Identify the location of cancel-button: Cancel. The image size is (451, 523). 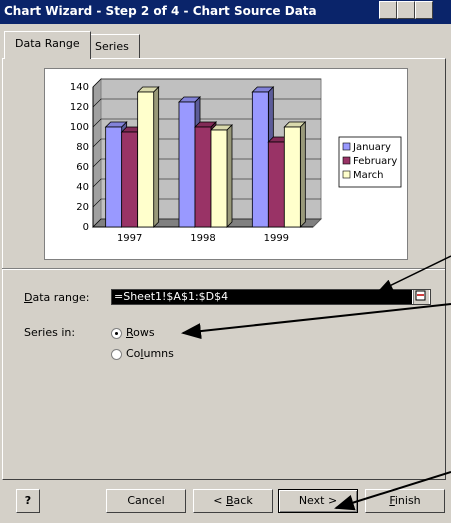
(146, 501).